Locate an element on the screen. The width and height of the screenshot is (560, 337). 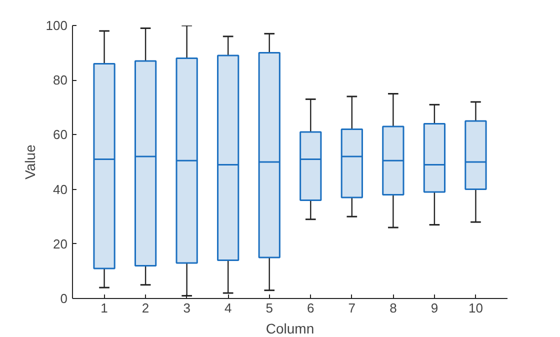
y-tick-label: 80 is located at coordinates (60, 80).